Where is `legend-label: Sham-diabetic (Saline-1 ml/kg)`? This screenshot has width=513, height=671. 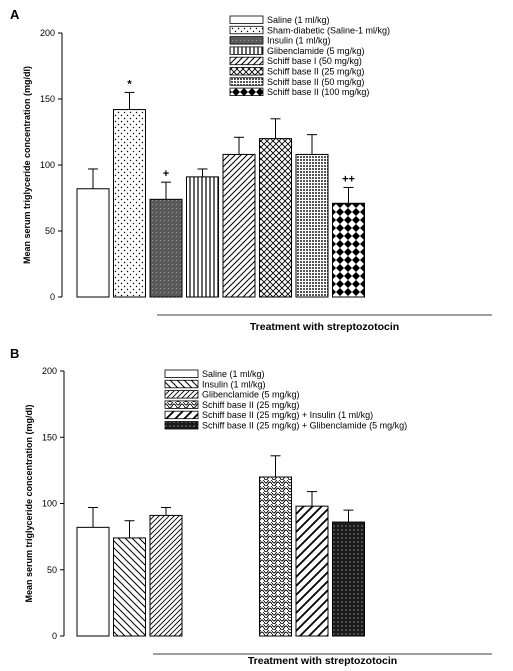
legend-label: Sham-diabetic (Saline-1 ml/kg) is located at coordinates (328, 30).